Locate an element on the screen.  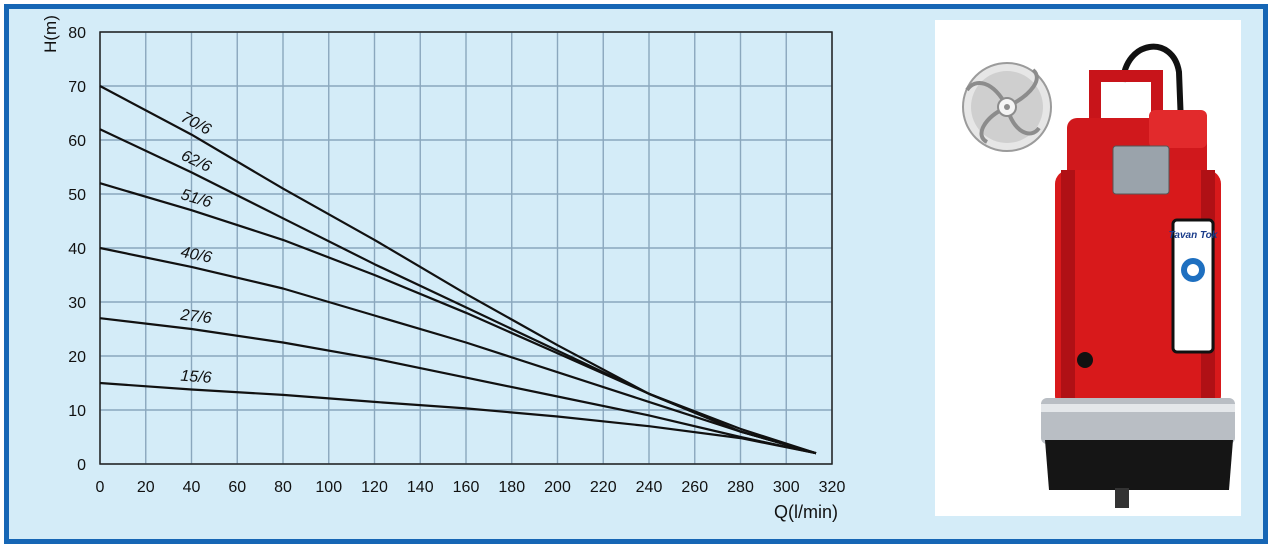
x-tick-label: 320 is located at coordinates (832, 487).